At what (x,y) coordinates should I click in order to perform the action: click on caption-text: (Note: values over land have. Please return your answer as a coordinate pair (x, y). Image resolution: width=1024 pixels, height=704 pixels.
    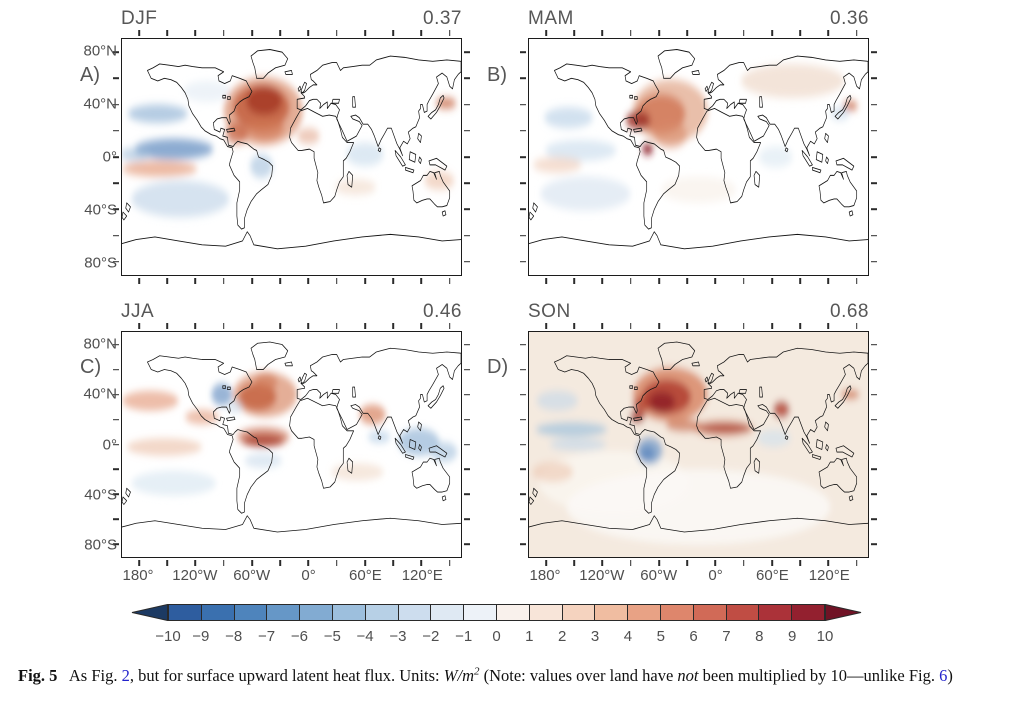
    Looking at the image, I should click on (578, 675).